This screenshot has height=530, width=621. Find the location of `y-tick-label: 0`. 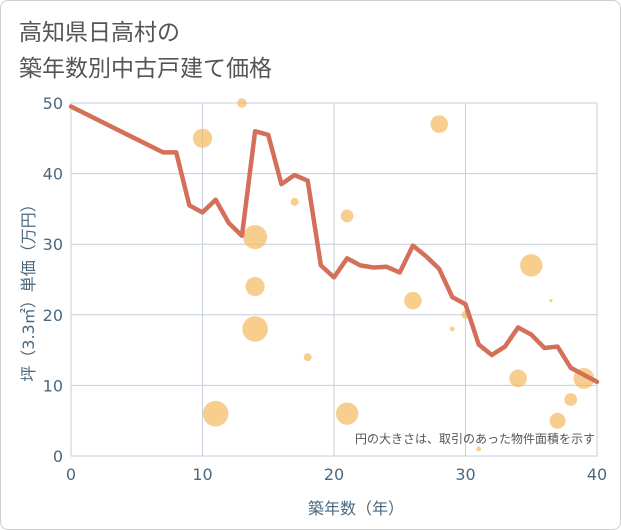

y-tick-label: 0 is located at coordinates (58, 456).